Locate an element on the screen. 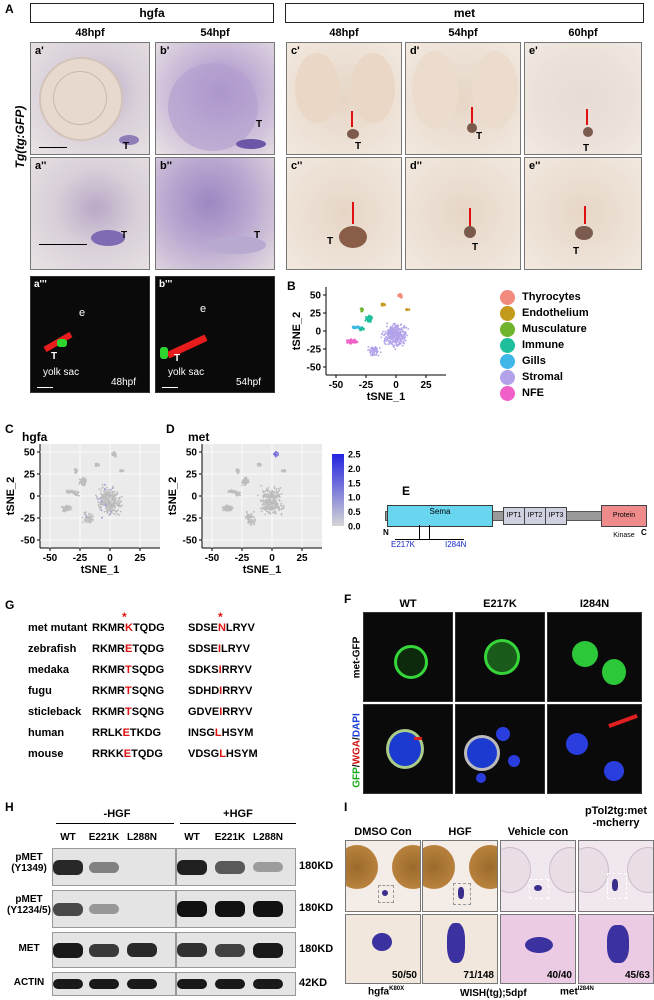 Image resolution: width=654 pixels, height=1000 pixels. antibody-name: MET is located at coordinates (29, 948).